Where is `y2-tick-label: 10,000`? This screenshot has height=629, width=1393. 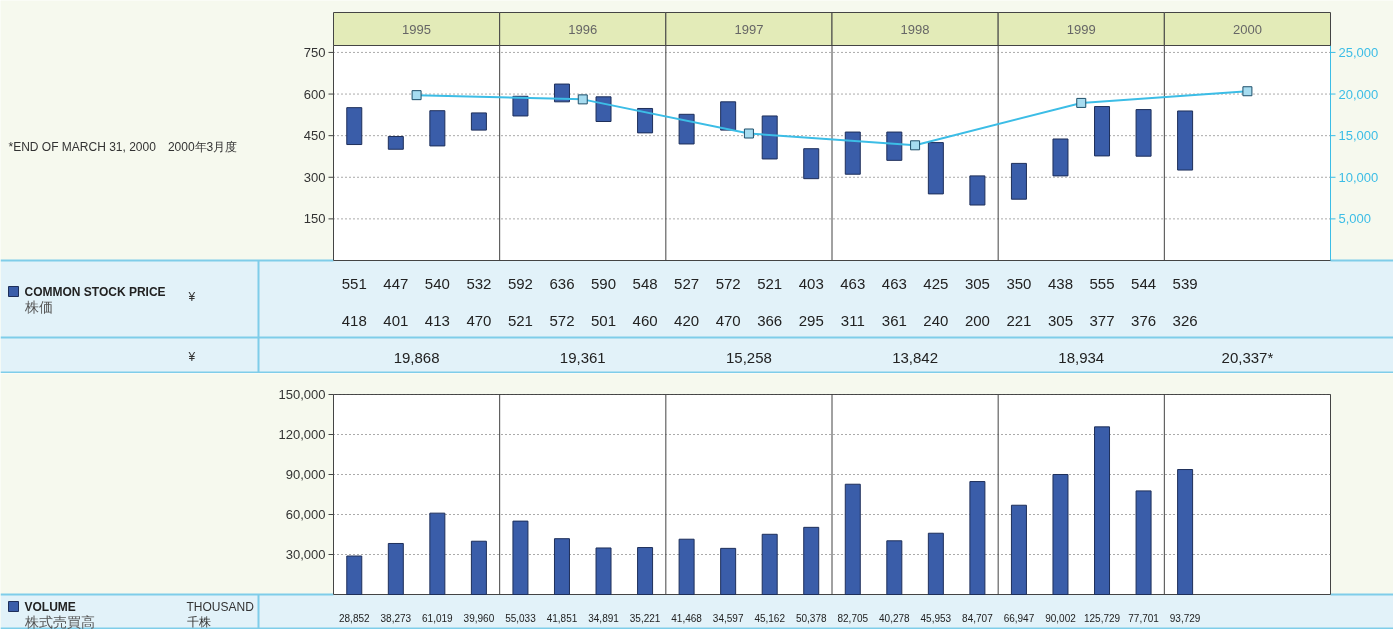
y2-tick-label: 10,000 is located at coordinates (1358, 177).